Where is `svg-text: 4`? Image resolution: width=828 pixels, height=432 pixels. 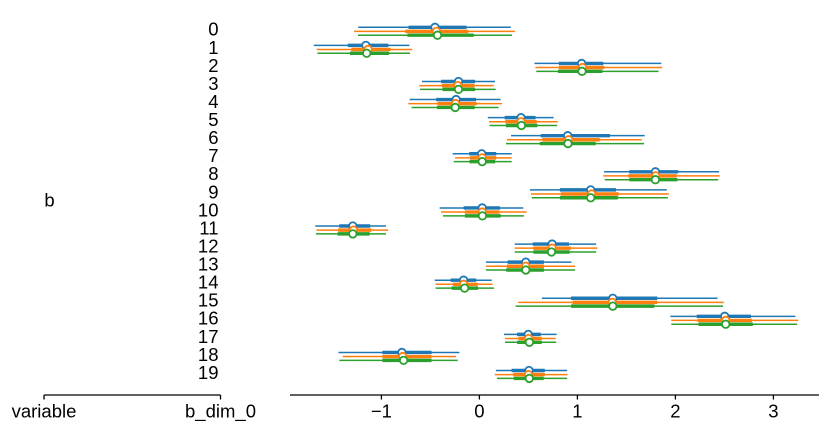
svg-text: 4 is located at coordinates (213, 101).